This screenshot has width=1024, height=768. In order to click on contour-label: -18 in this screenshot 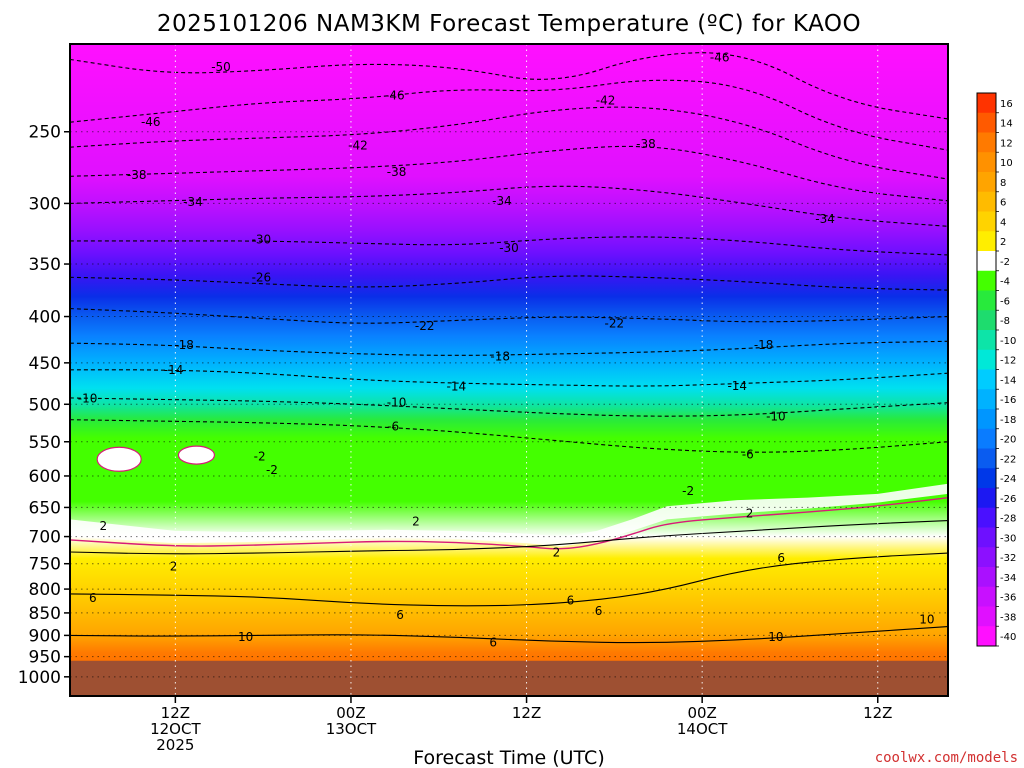, I will do `click(764, 345)`.